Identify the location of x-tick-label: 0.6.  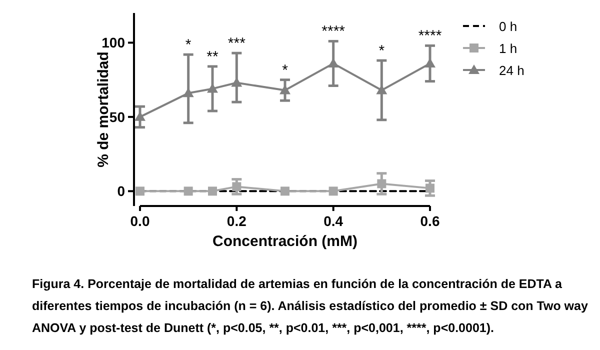
(430, 221).